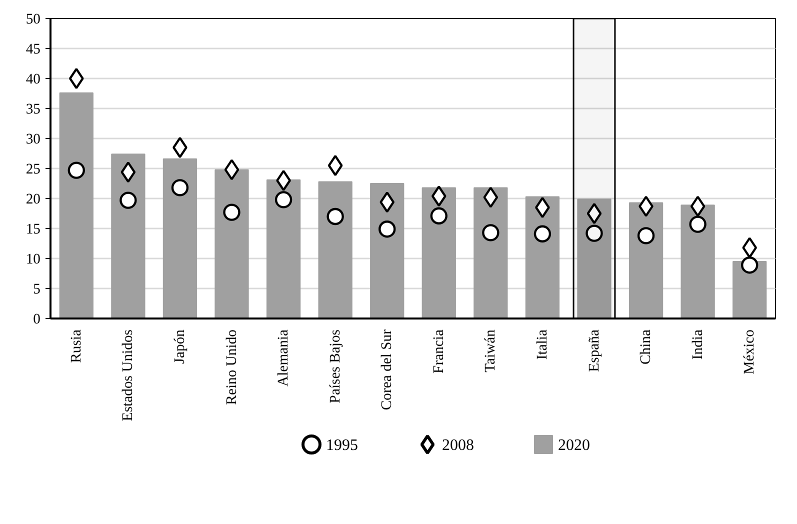 This screenshot has height=524, width=797. Describe the element at coordinates (698, 344) in the screenshot. I see `x-tick-label: India` at that location.